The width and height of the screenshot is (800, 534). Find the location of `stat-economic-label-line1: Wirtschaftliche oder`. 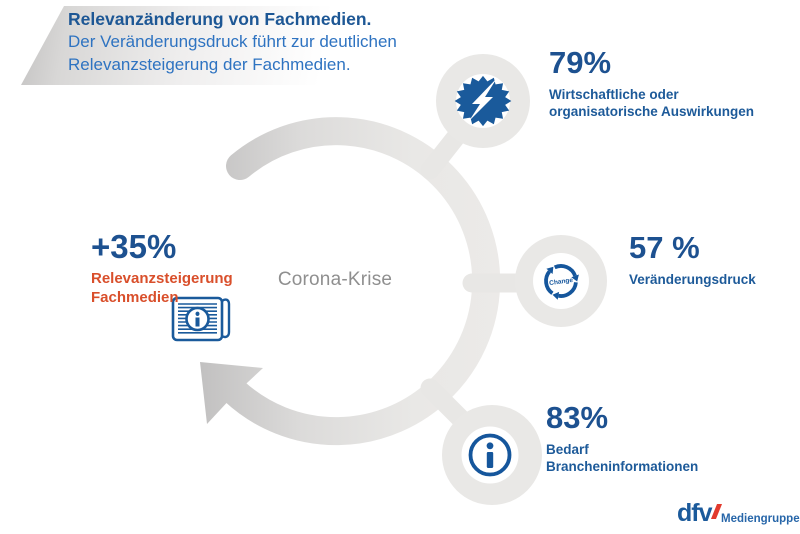

stat-economic-label-line1: Wirtschaftliche oder is located at coordinates (614, 94).